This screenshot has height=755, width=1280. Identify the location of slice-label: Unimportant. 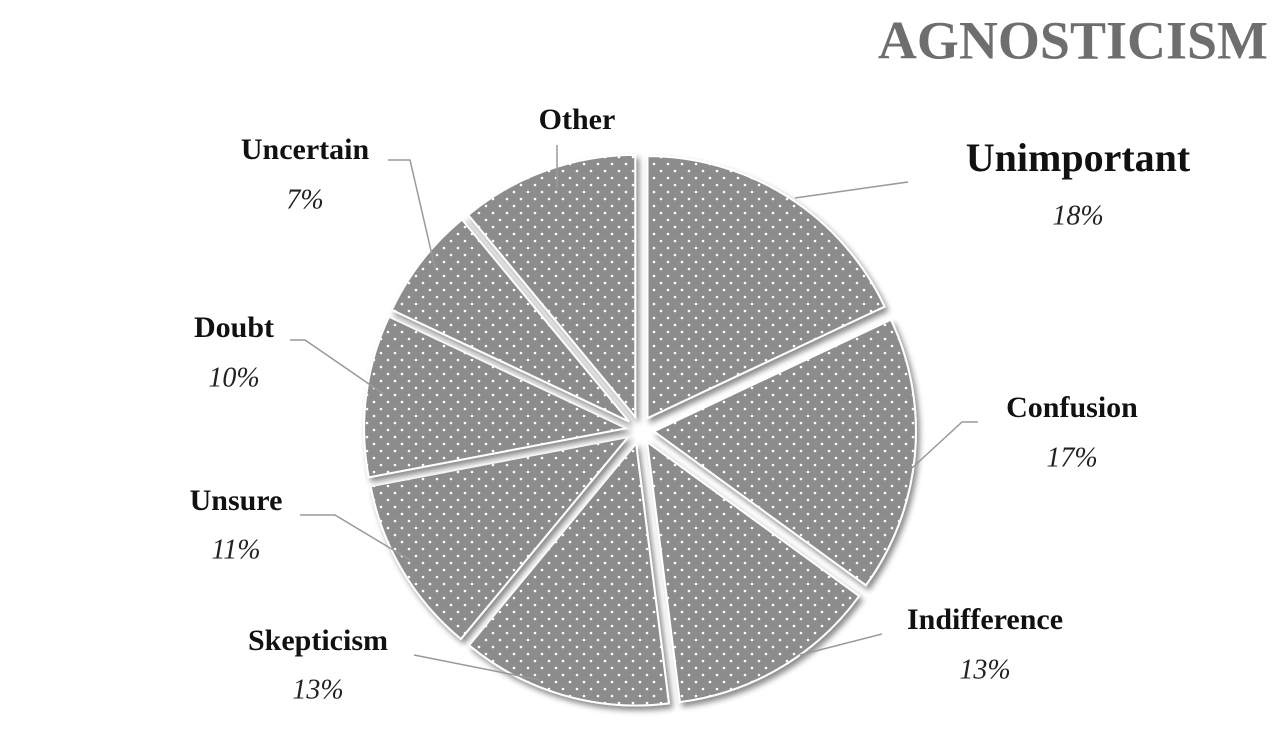
(1078, 157).